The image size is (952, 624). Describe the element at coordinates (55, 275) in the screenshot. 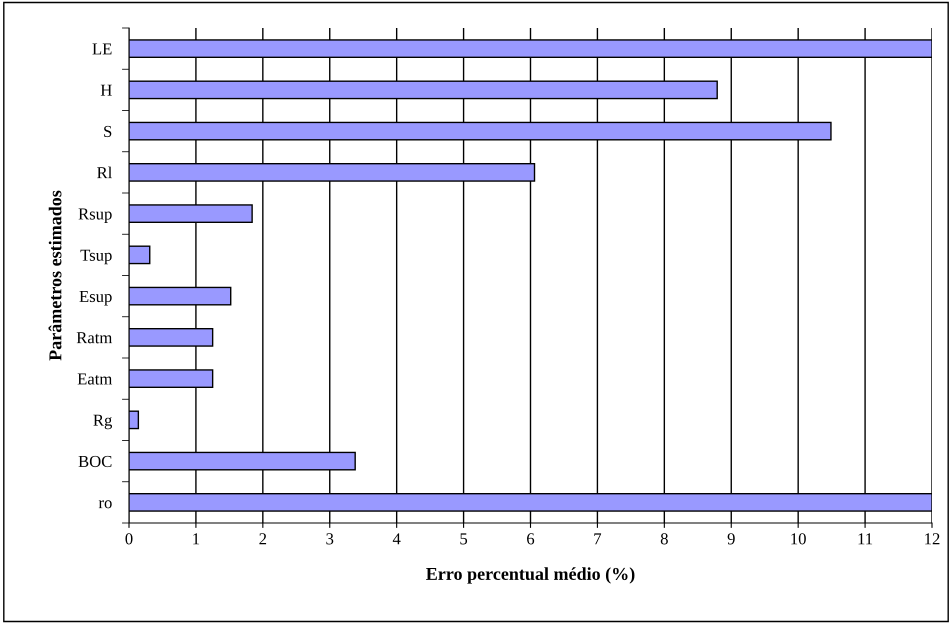

I see `y-axis-title: Parâmetros estimados` at that location.